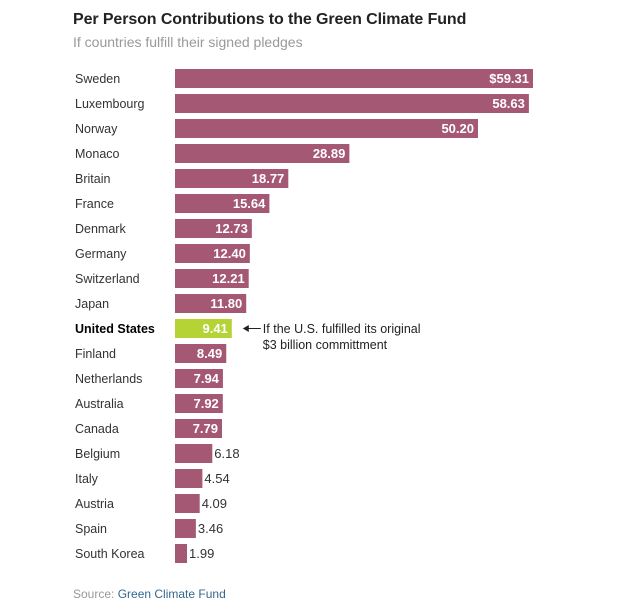 The height and width of the screenshot is (610, 626). Describe the element at coordinates (96, 129) in the screenshot. I see `category-label: Norway` at that location.